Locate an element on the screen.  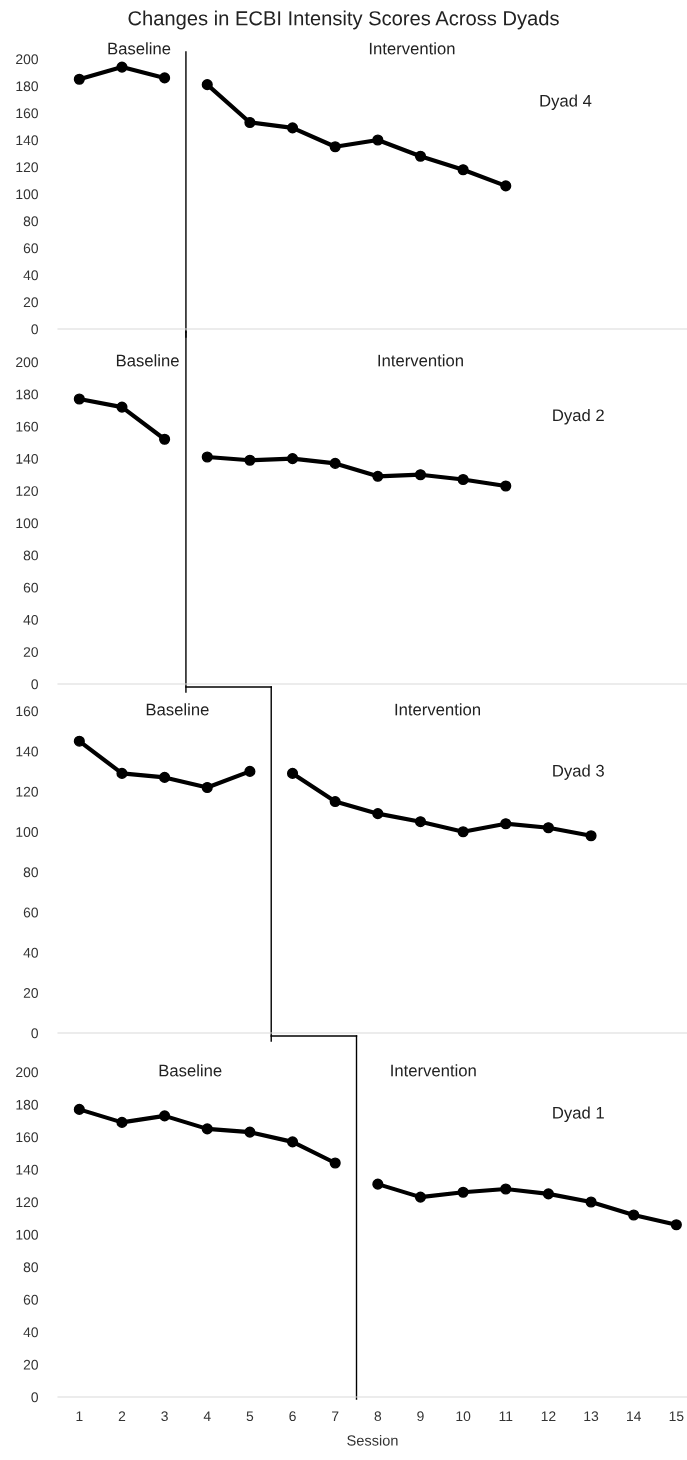
annotation: Dyad 4 is located at coordinates (566, 102).